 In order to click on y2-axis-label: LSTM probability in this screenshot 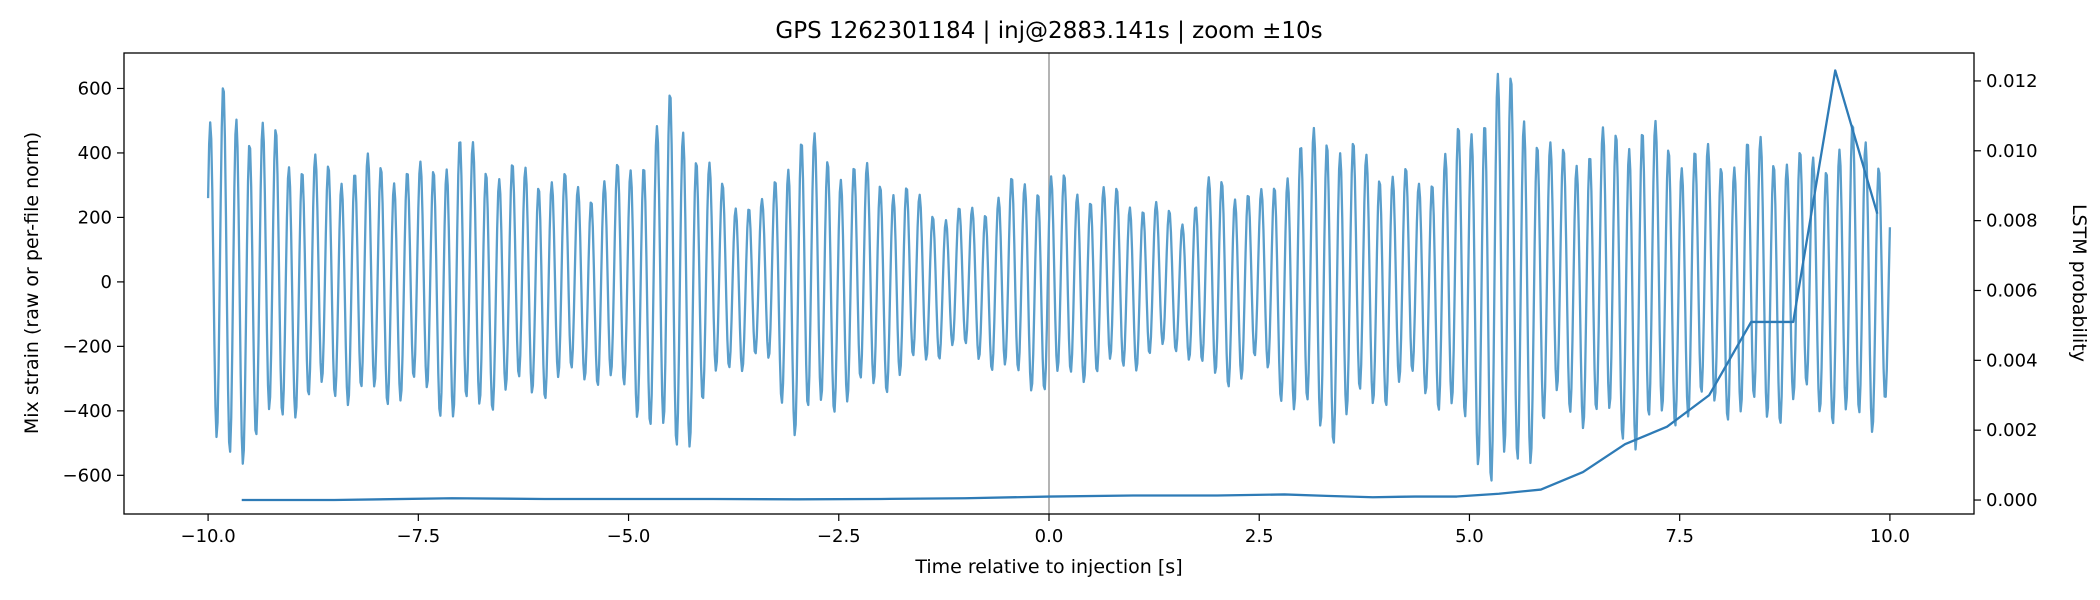, I will do `click(2079, 283)`.